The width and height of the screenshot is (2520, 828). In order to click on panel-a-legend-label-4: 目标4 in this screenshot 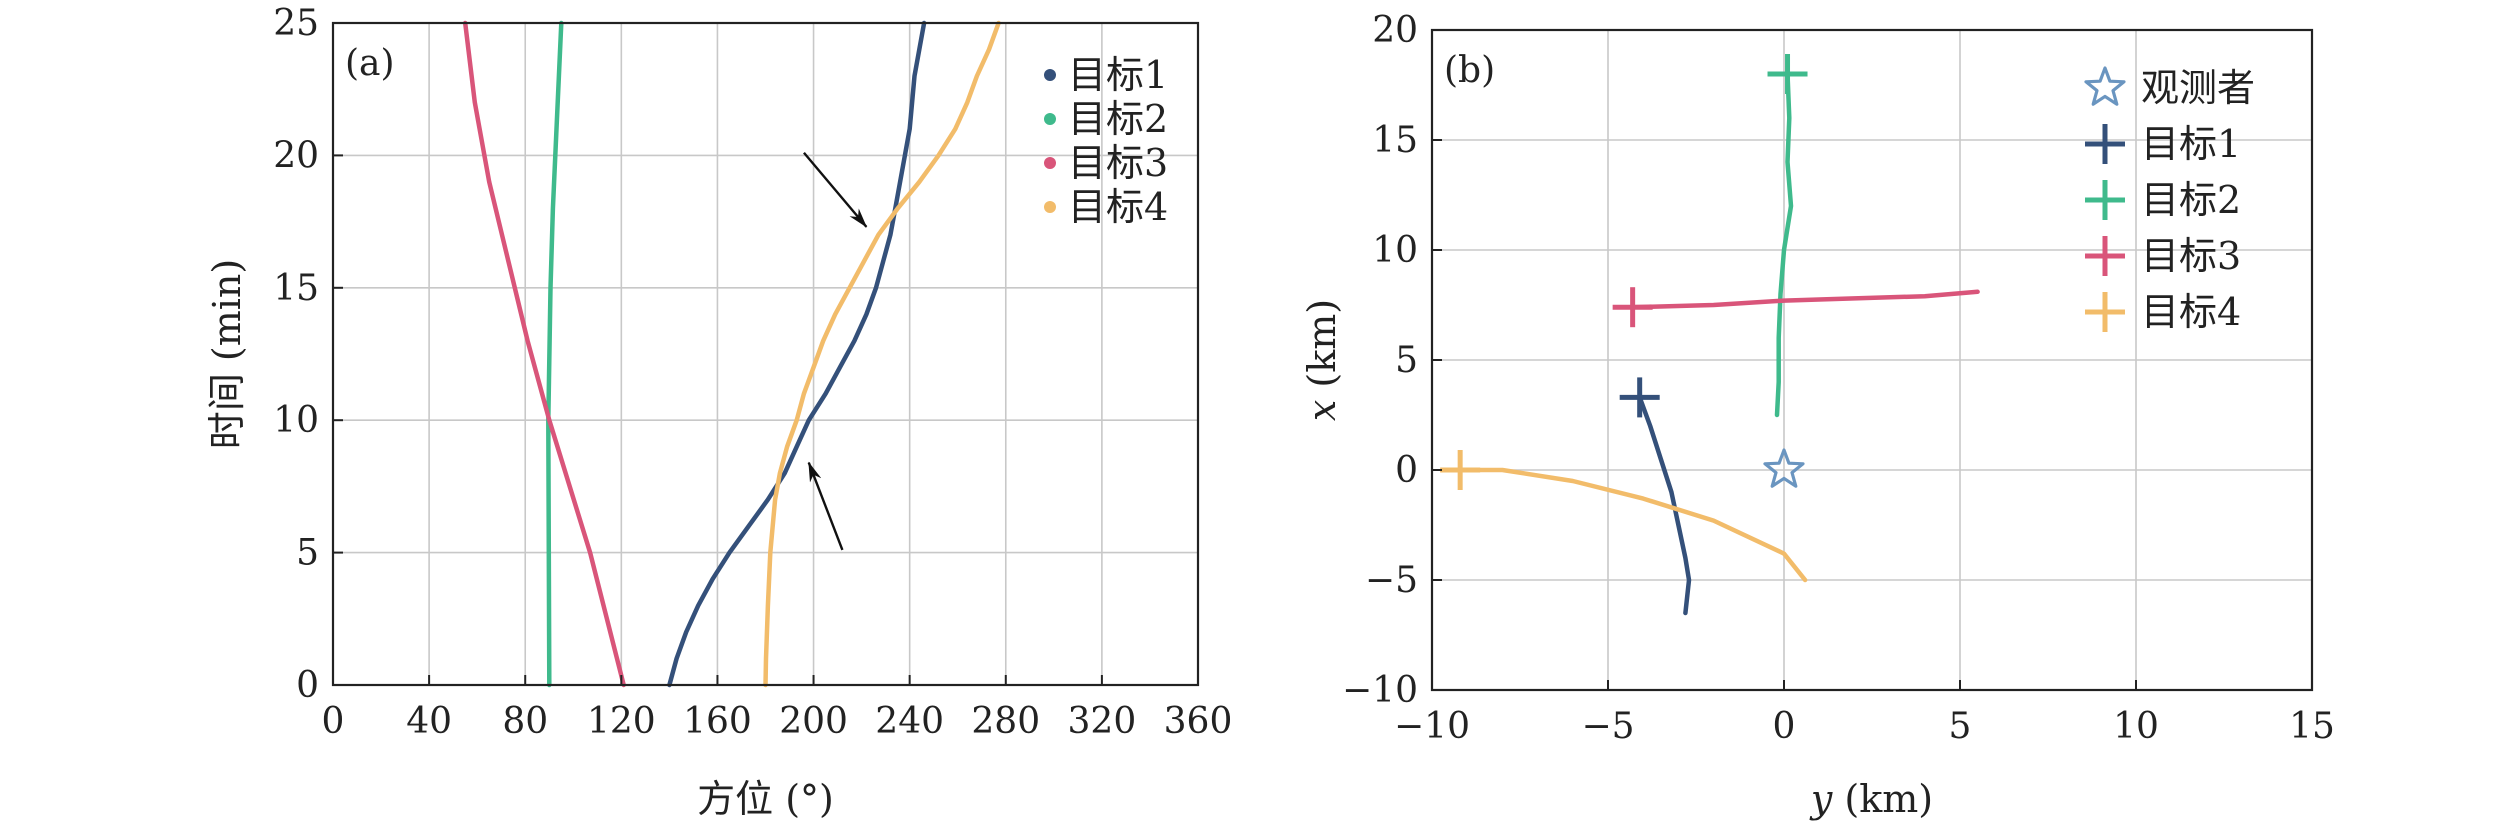, I will do `click(1118, 207)`.